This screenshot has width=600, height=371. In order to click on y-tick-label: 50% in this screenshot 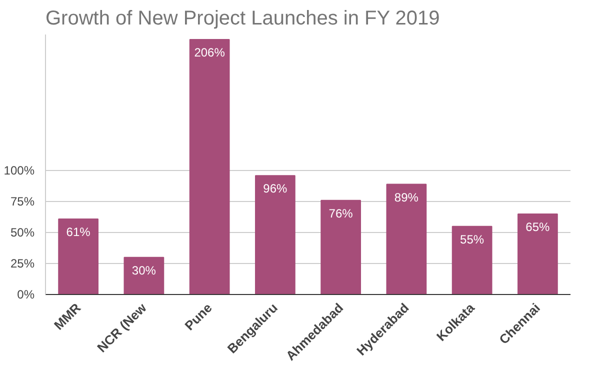, I will do `click(22, 233)`.